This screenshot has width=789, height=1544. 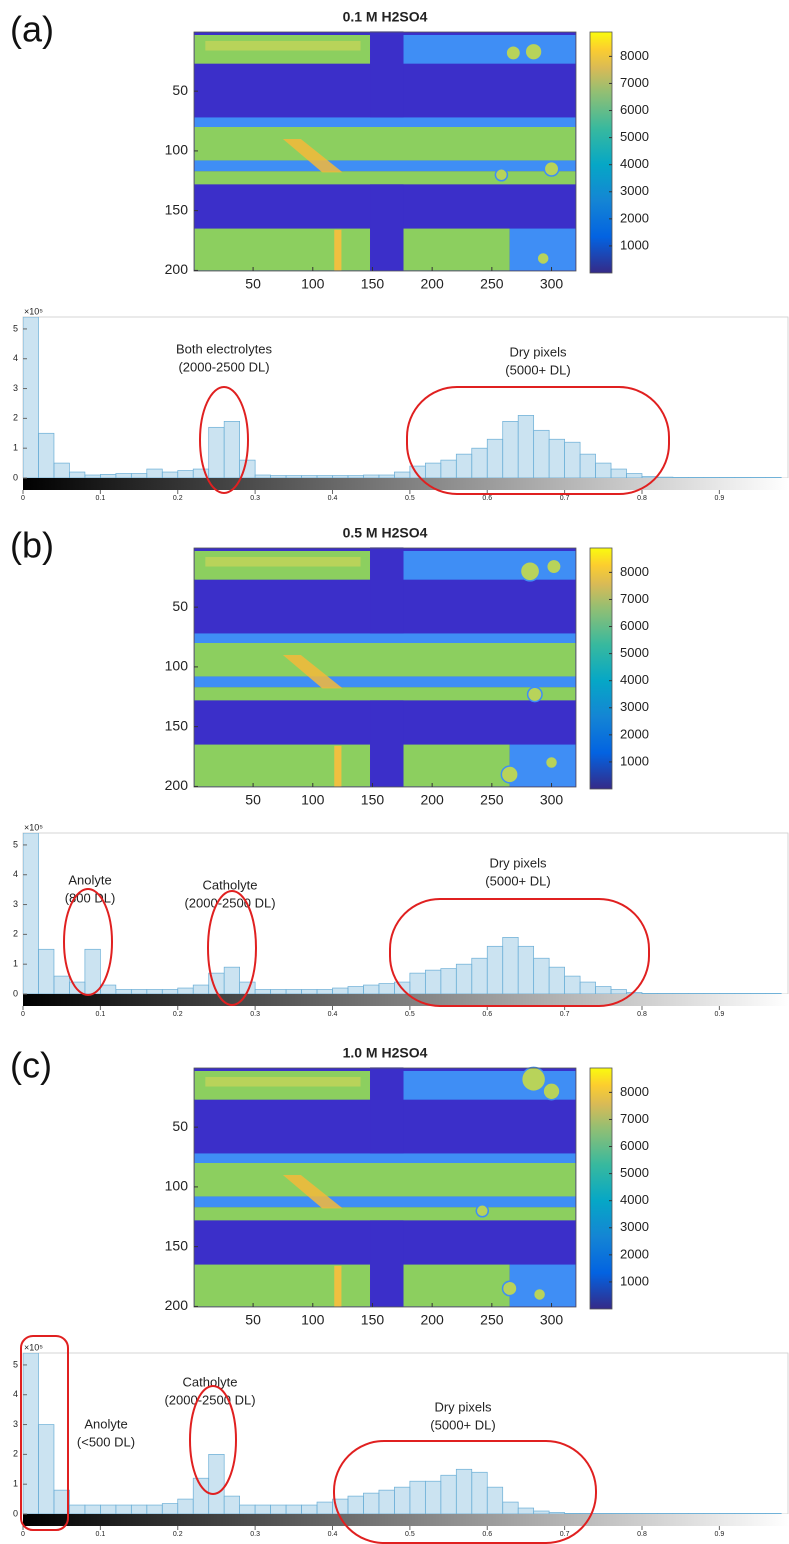 I want to click on colorbar-tick-label: 3000, so click(x=634, y=190).